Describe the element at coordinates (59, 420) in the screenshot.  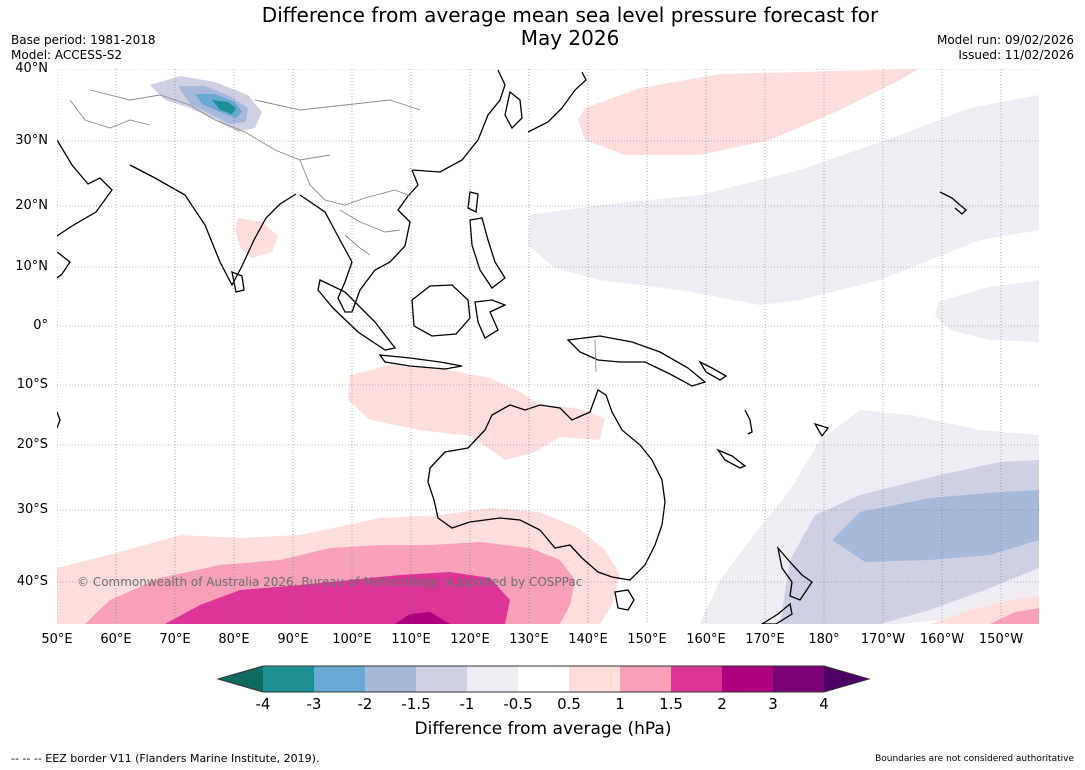
I see `madagascar-coast` at that location.